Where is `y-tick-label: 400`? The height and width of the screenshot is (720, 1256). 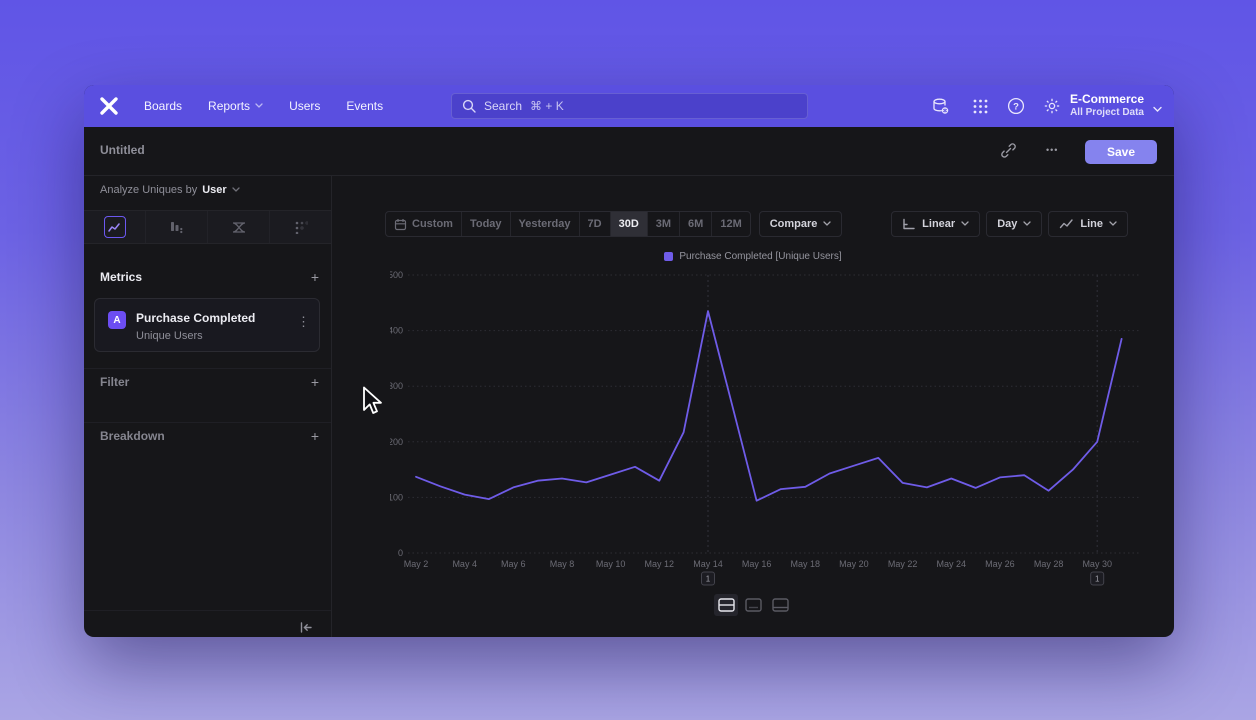 y-tick-label: 400 is located at coordinates (396, 331).